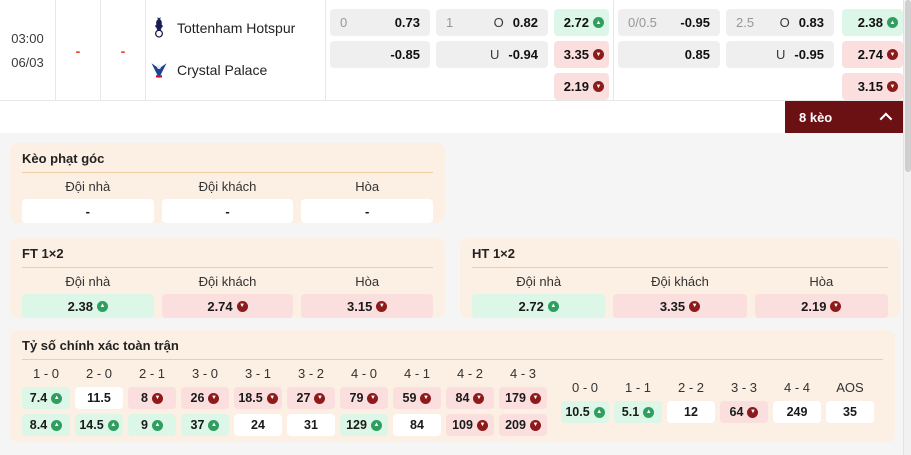 The image size is (911, 455). I want to click on score-column: 3 - 2 27 31, so click(311, 401).